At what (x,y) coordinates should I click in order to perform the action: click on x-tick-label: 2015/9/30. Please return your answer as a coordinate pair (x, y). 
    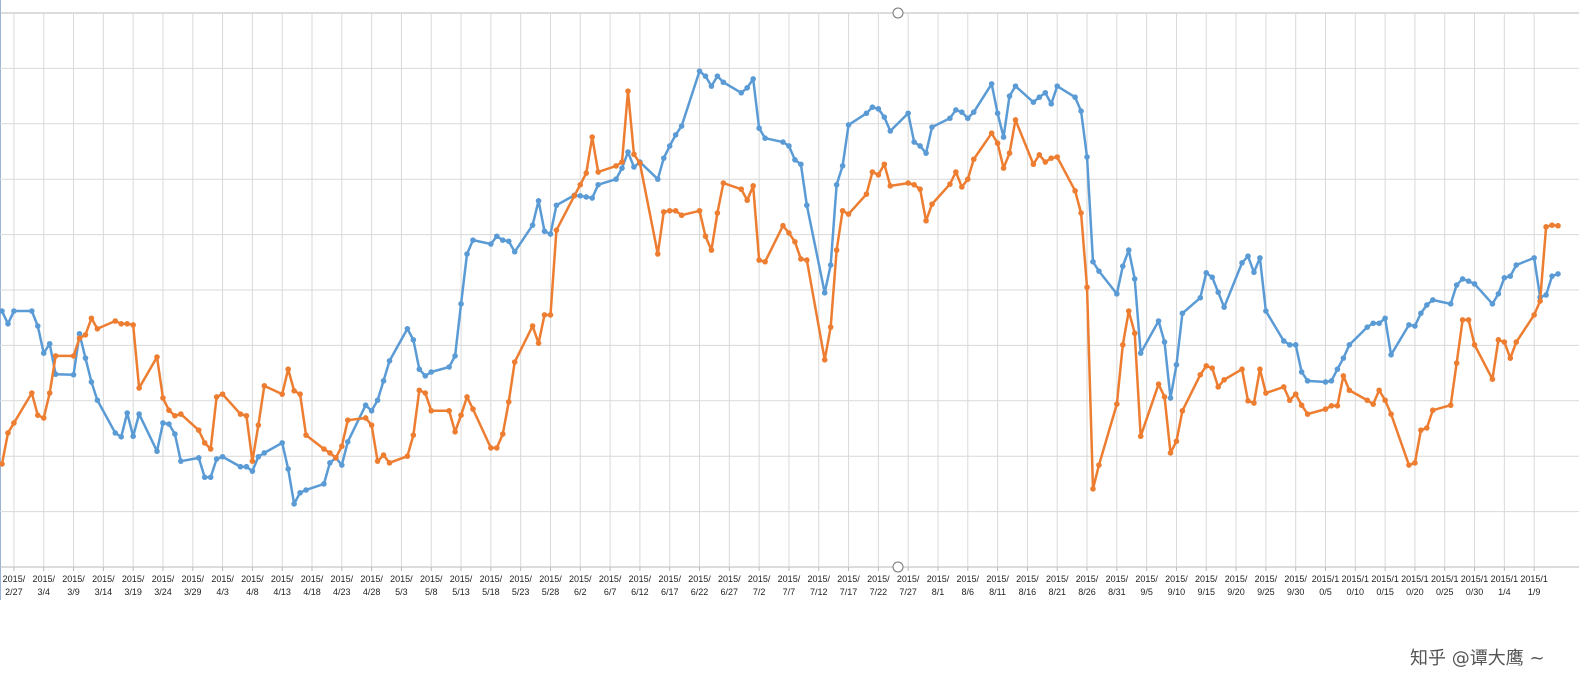
    Looking at the image, I should click on (1295, 585).